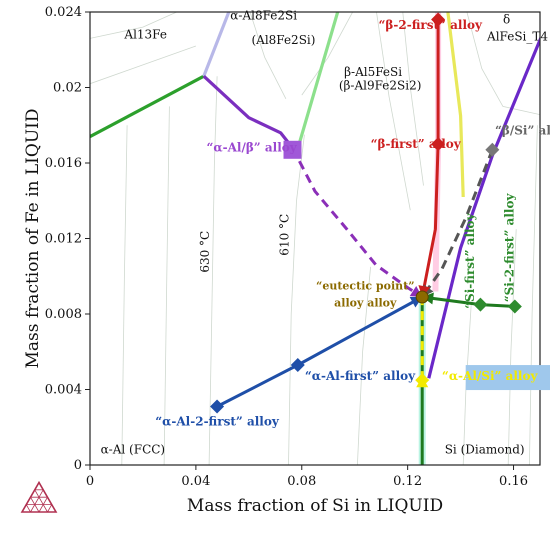 The height and width of the screenshot is (537, 550). Describe the element at coordinates (360, 376) in the screenshot. I see `alloy-label: “α-Al-first” alloy` at that location.